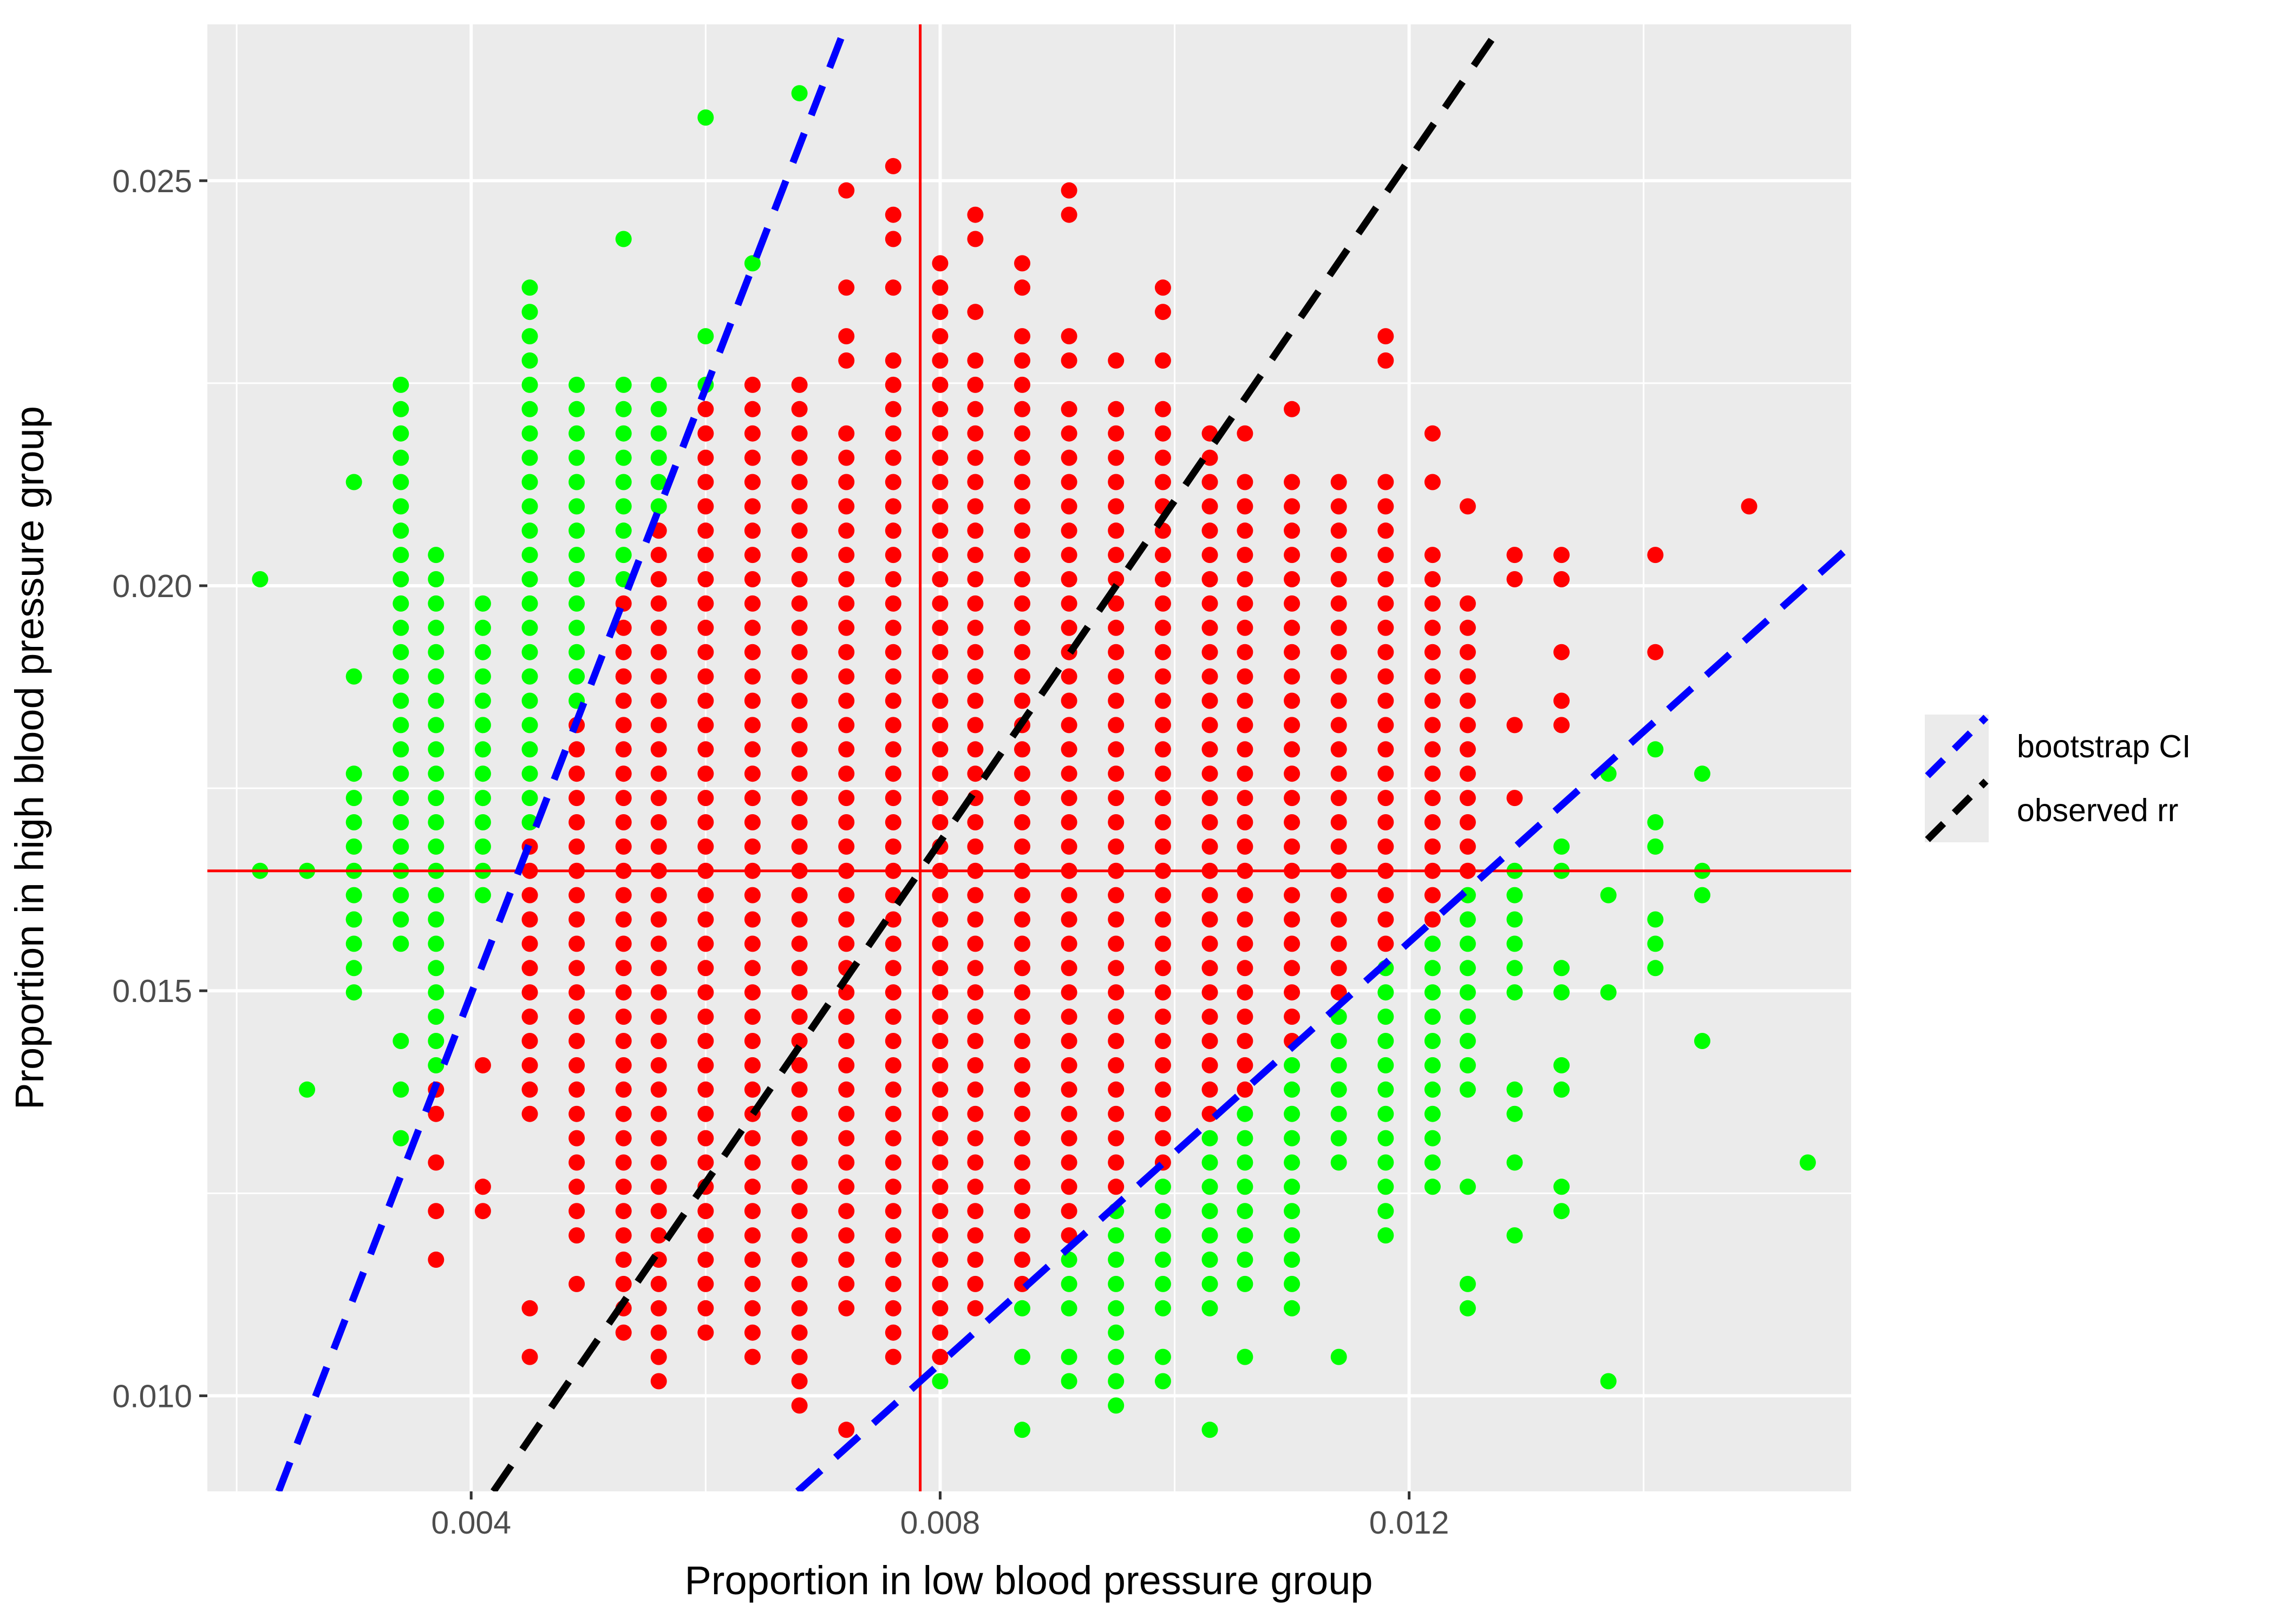 The image size is (2274, 1624). I want to click on x-axis-title: Proportion in low blood pressure group, so click(1029, 1580).